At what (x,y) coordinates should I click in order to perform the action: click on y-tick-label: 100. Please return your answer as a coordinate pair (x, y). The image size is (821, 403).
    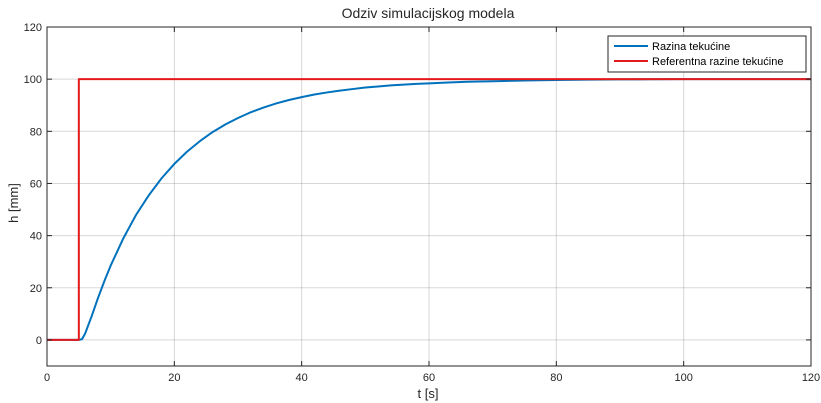
    Looking at the image, I should click on (33, 80).